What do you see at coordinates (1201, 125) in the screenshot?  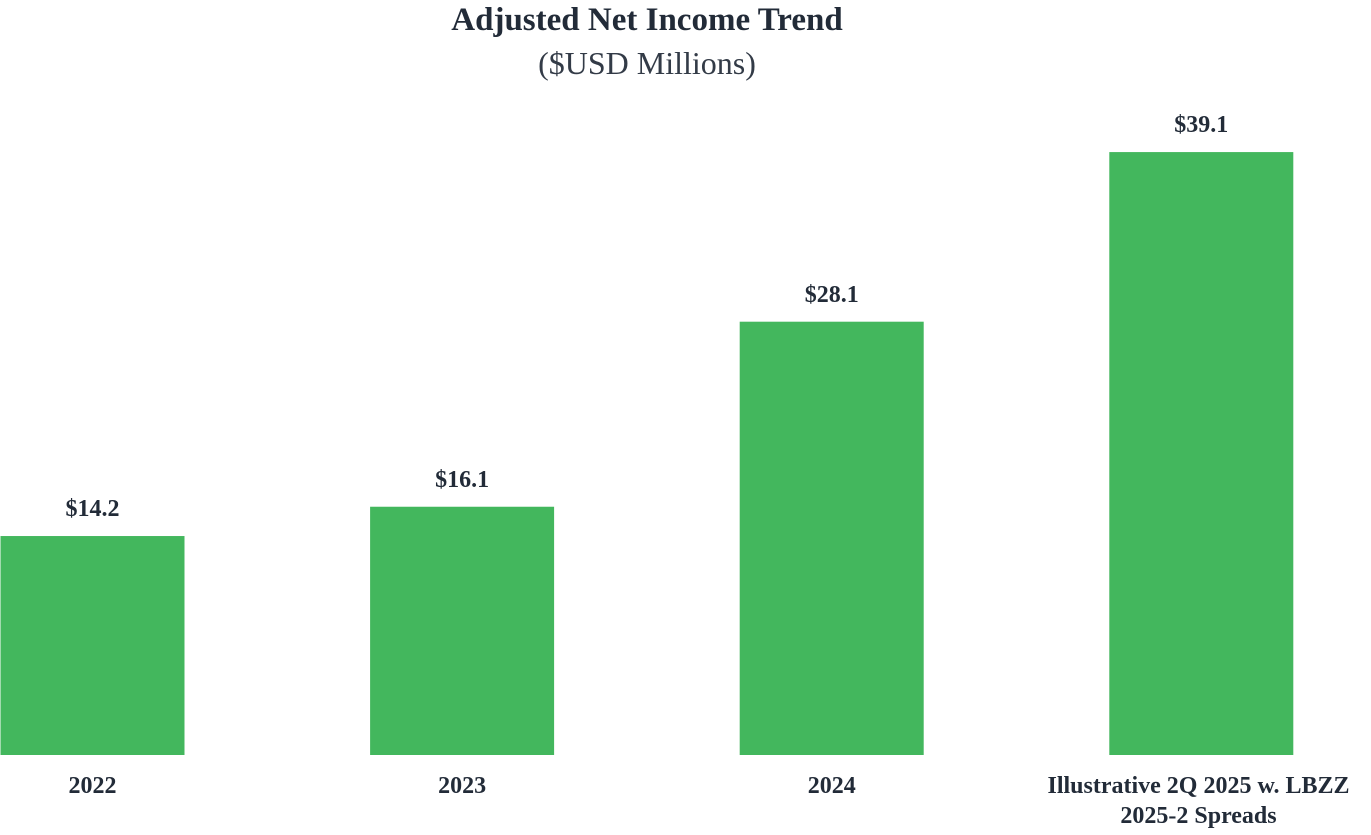 I see `value-label: $39.1` at bounding box center [1201, 125].